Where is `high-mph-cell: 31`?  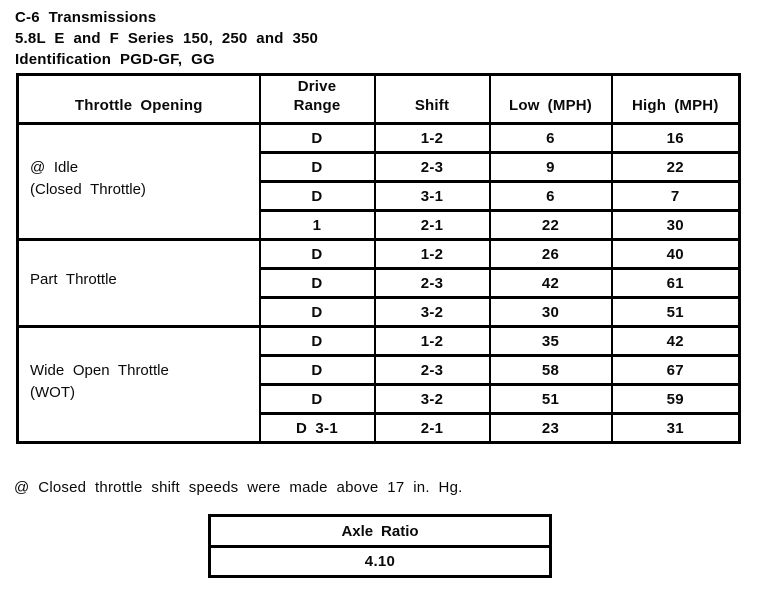 high-mph-cell: 31 is located at coordinates (675, 428).